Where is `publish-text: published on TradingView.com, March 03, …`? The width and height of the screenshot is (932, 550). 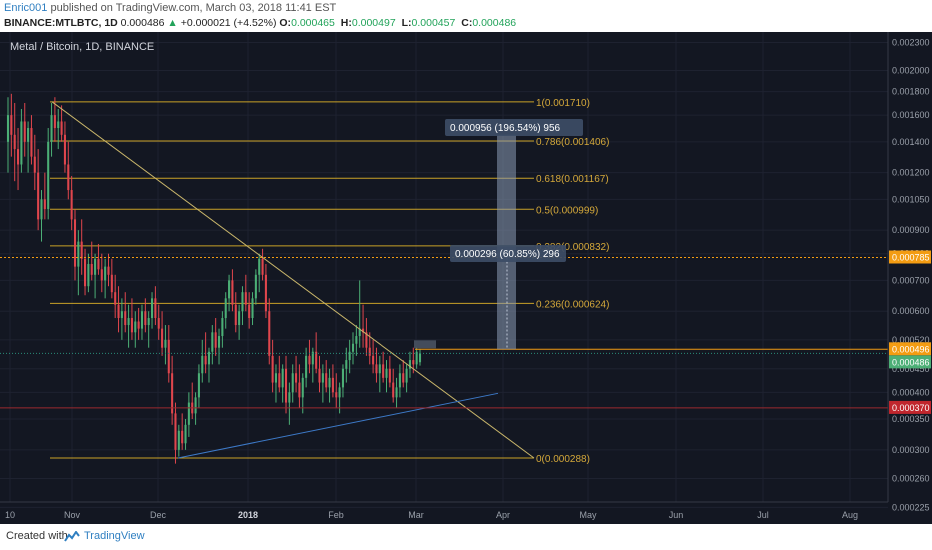 publish-text: published on TradingView.com, March 03, … is located at coordinates (193, 8).